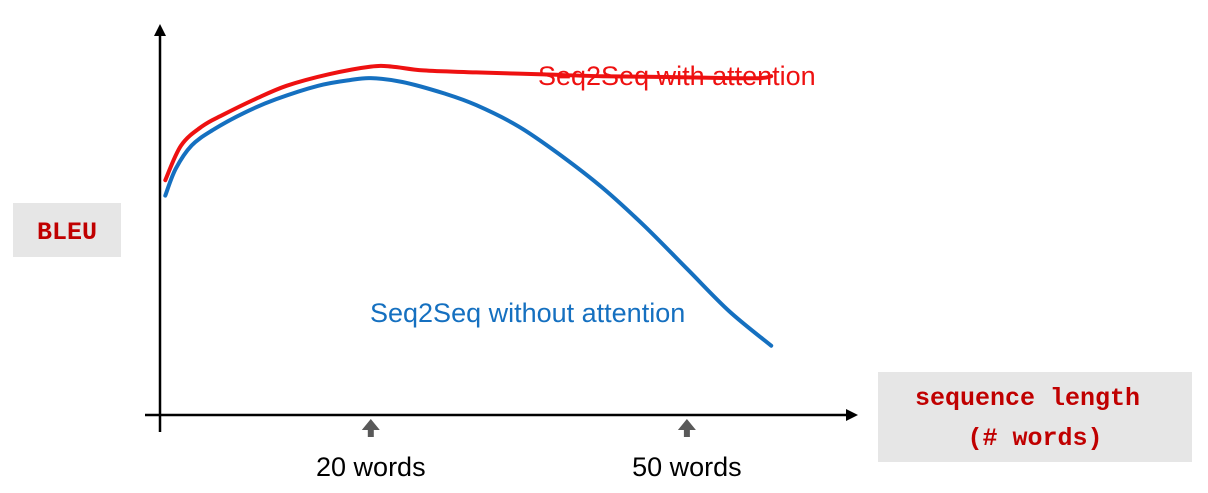 This screenshot has height=493, width=1208. I want to click on x-axis-label-box, so click(1035, 417).